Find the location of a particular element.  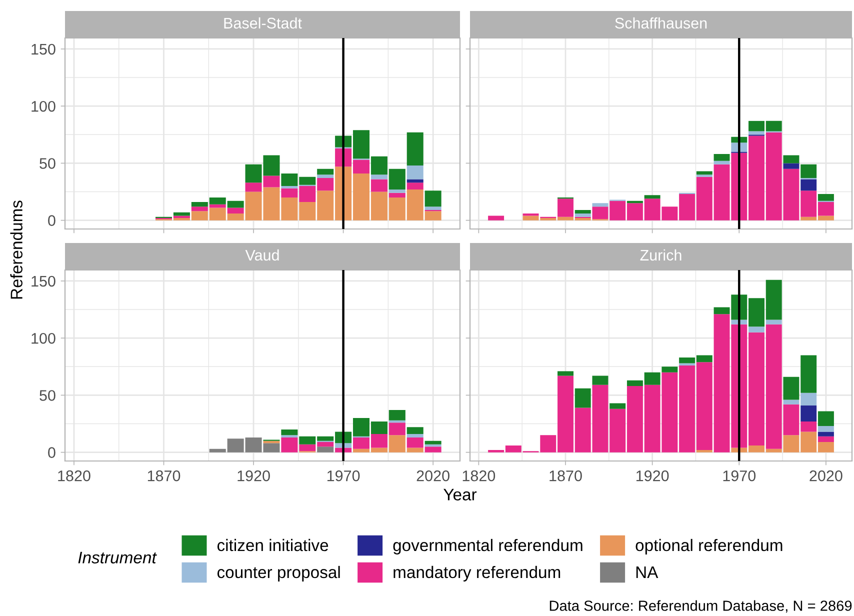

source-note: Data Source: Referendum Database, N = 2869 is located at coordinates (701, 606).